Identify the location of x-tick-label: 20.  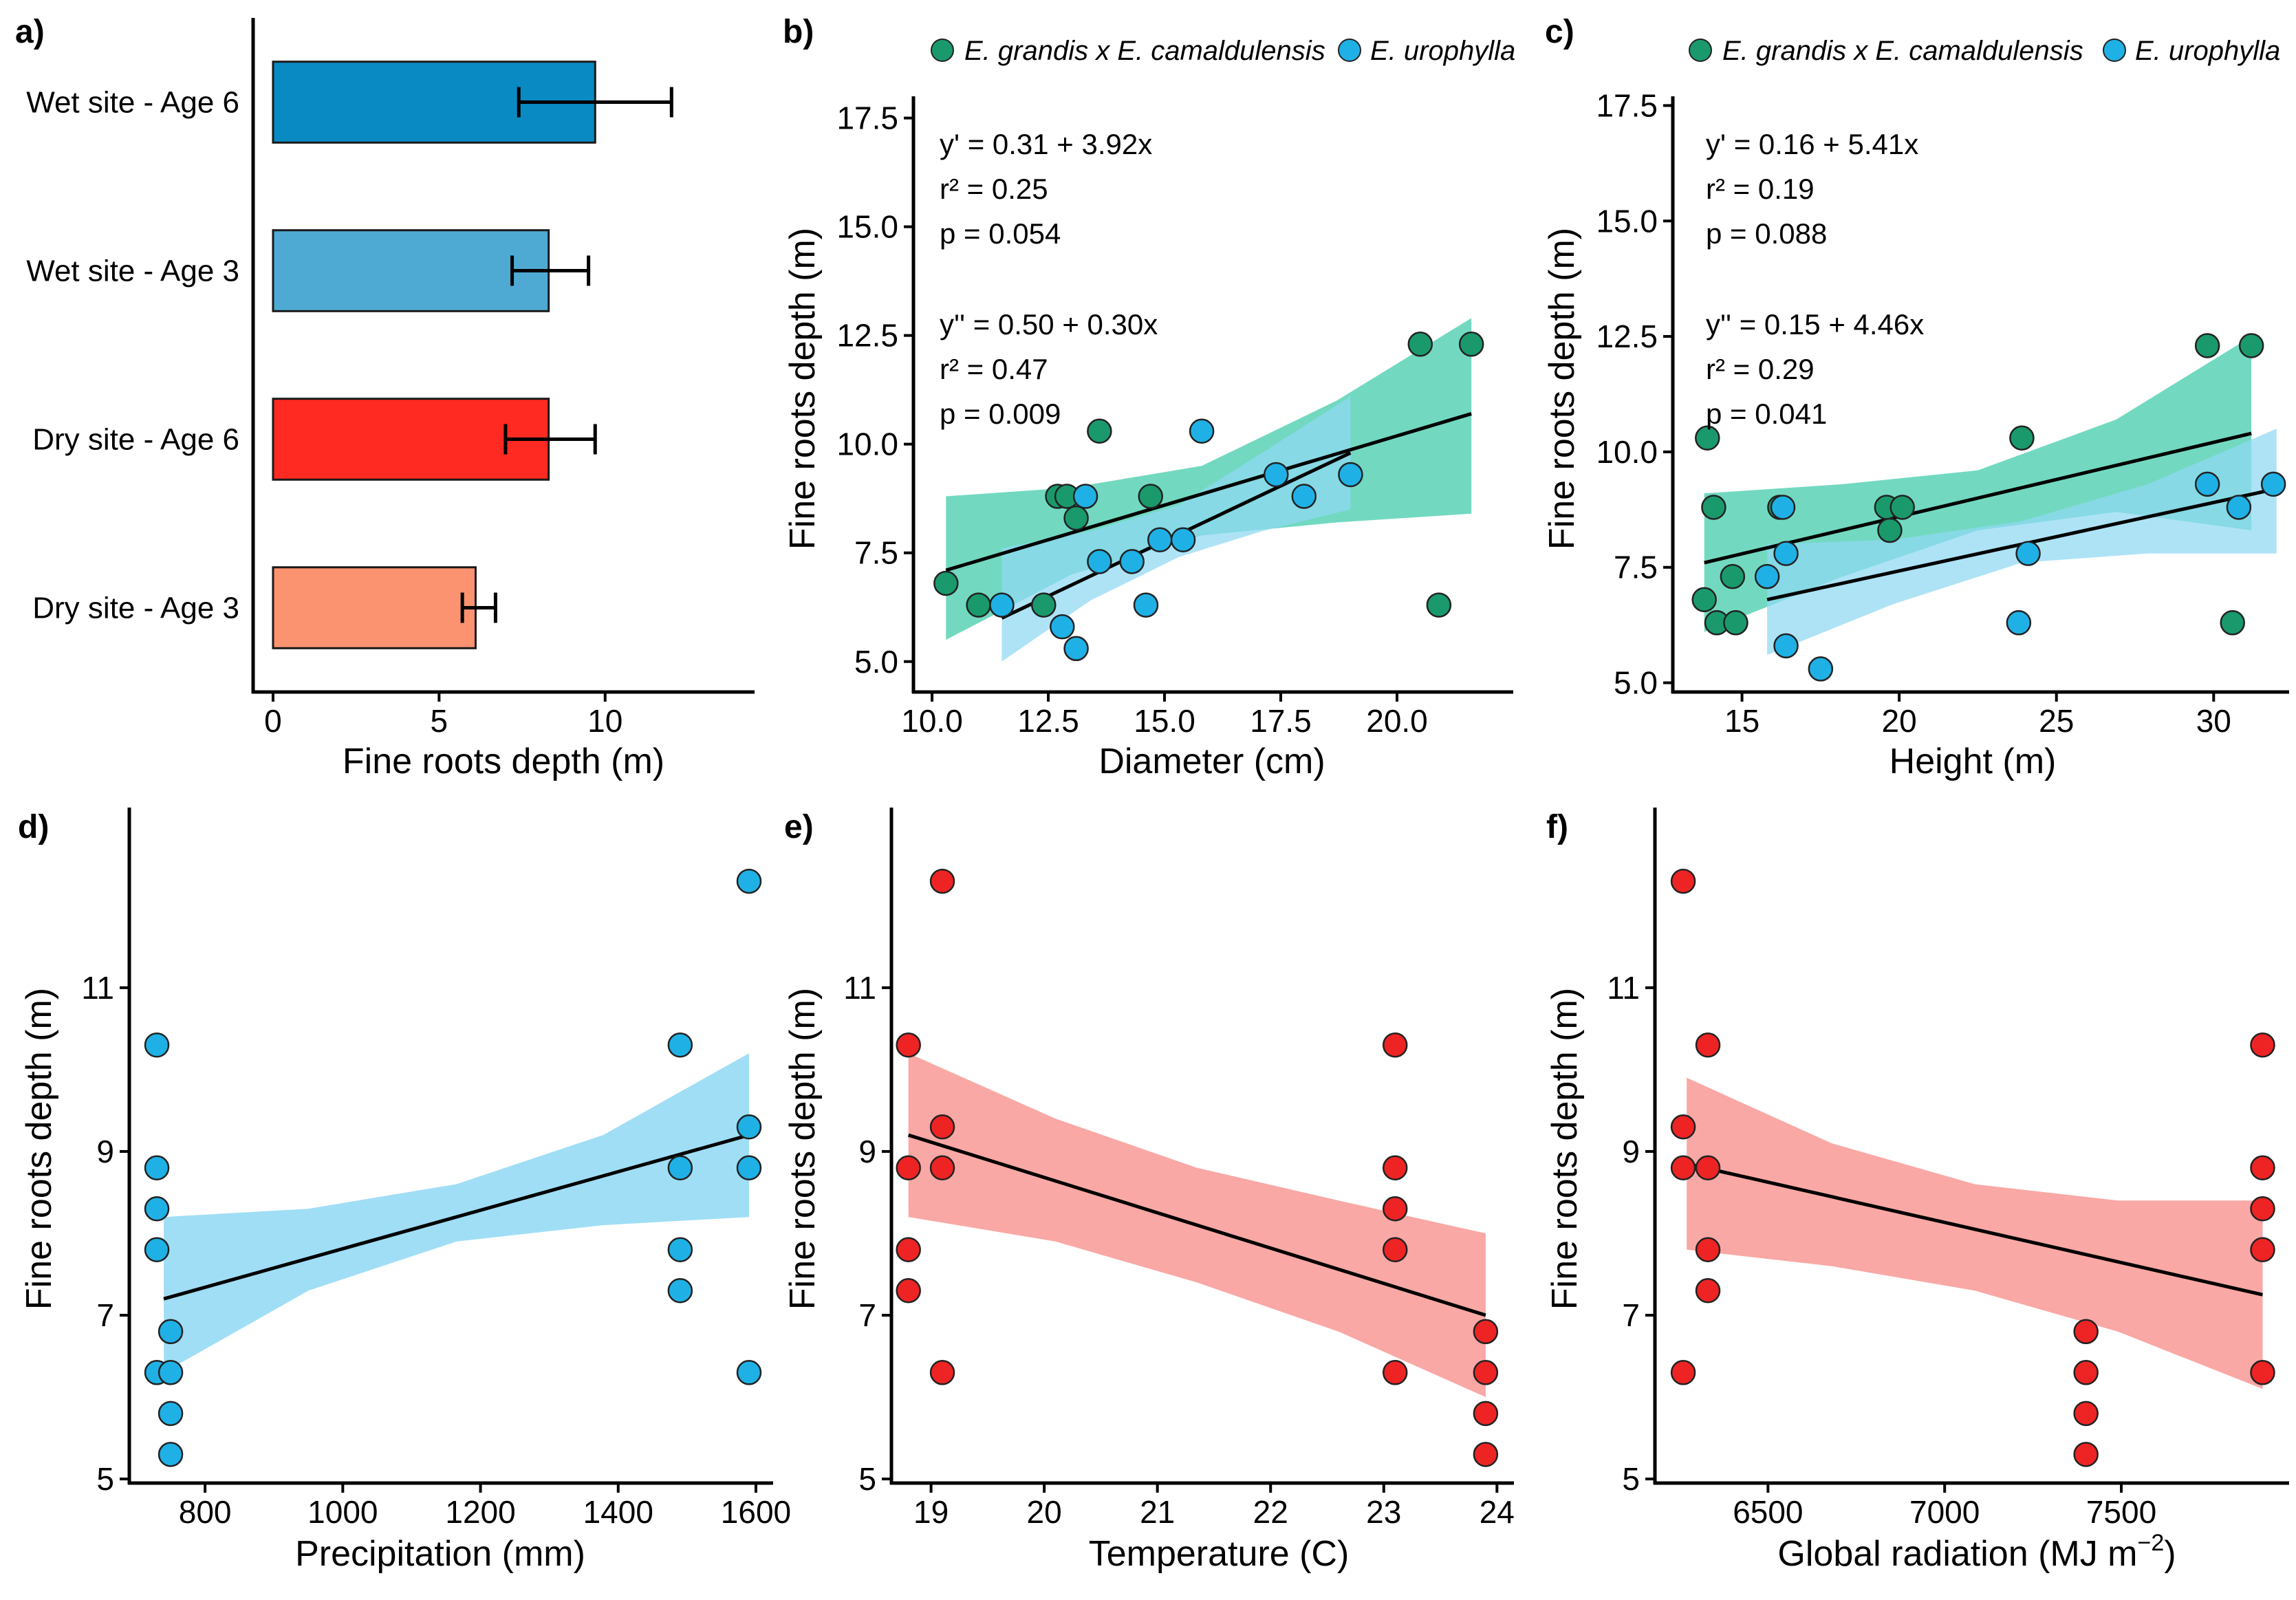
(1044, 1512).